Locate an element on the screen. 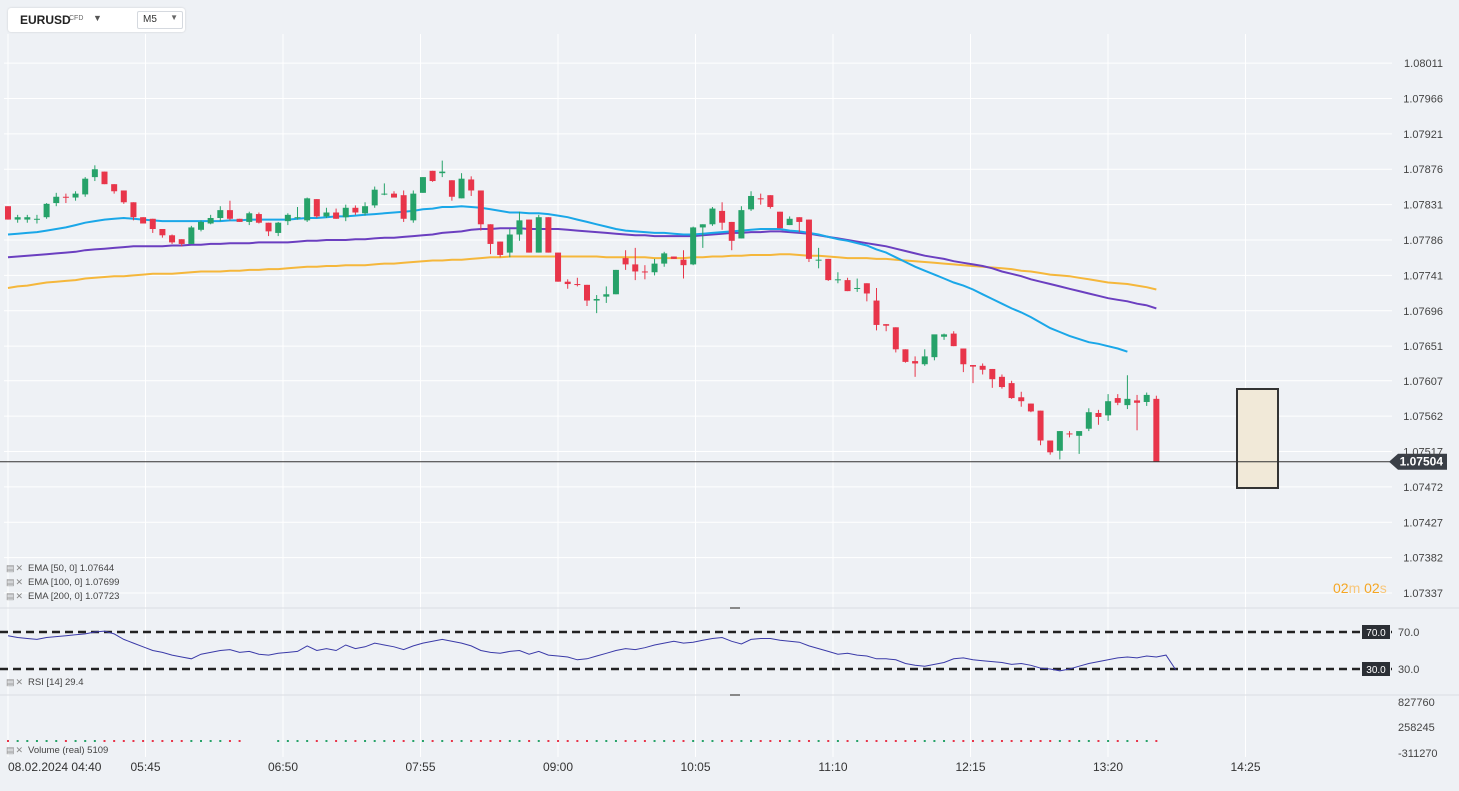 Image resolution: width=1459 pixels, height=791 pixels. time-tick-label: 07:55 is located at coordinates (420, 767).